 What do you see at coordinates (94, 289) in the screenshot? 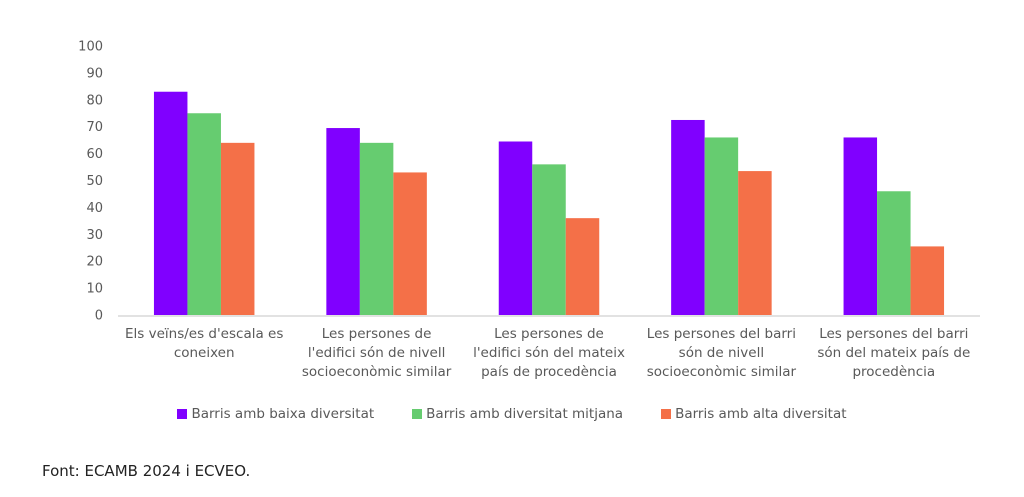
I see `y-tick-label: 10` at bounding box center [94, 289].